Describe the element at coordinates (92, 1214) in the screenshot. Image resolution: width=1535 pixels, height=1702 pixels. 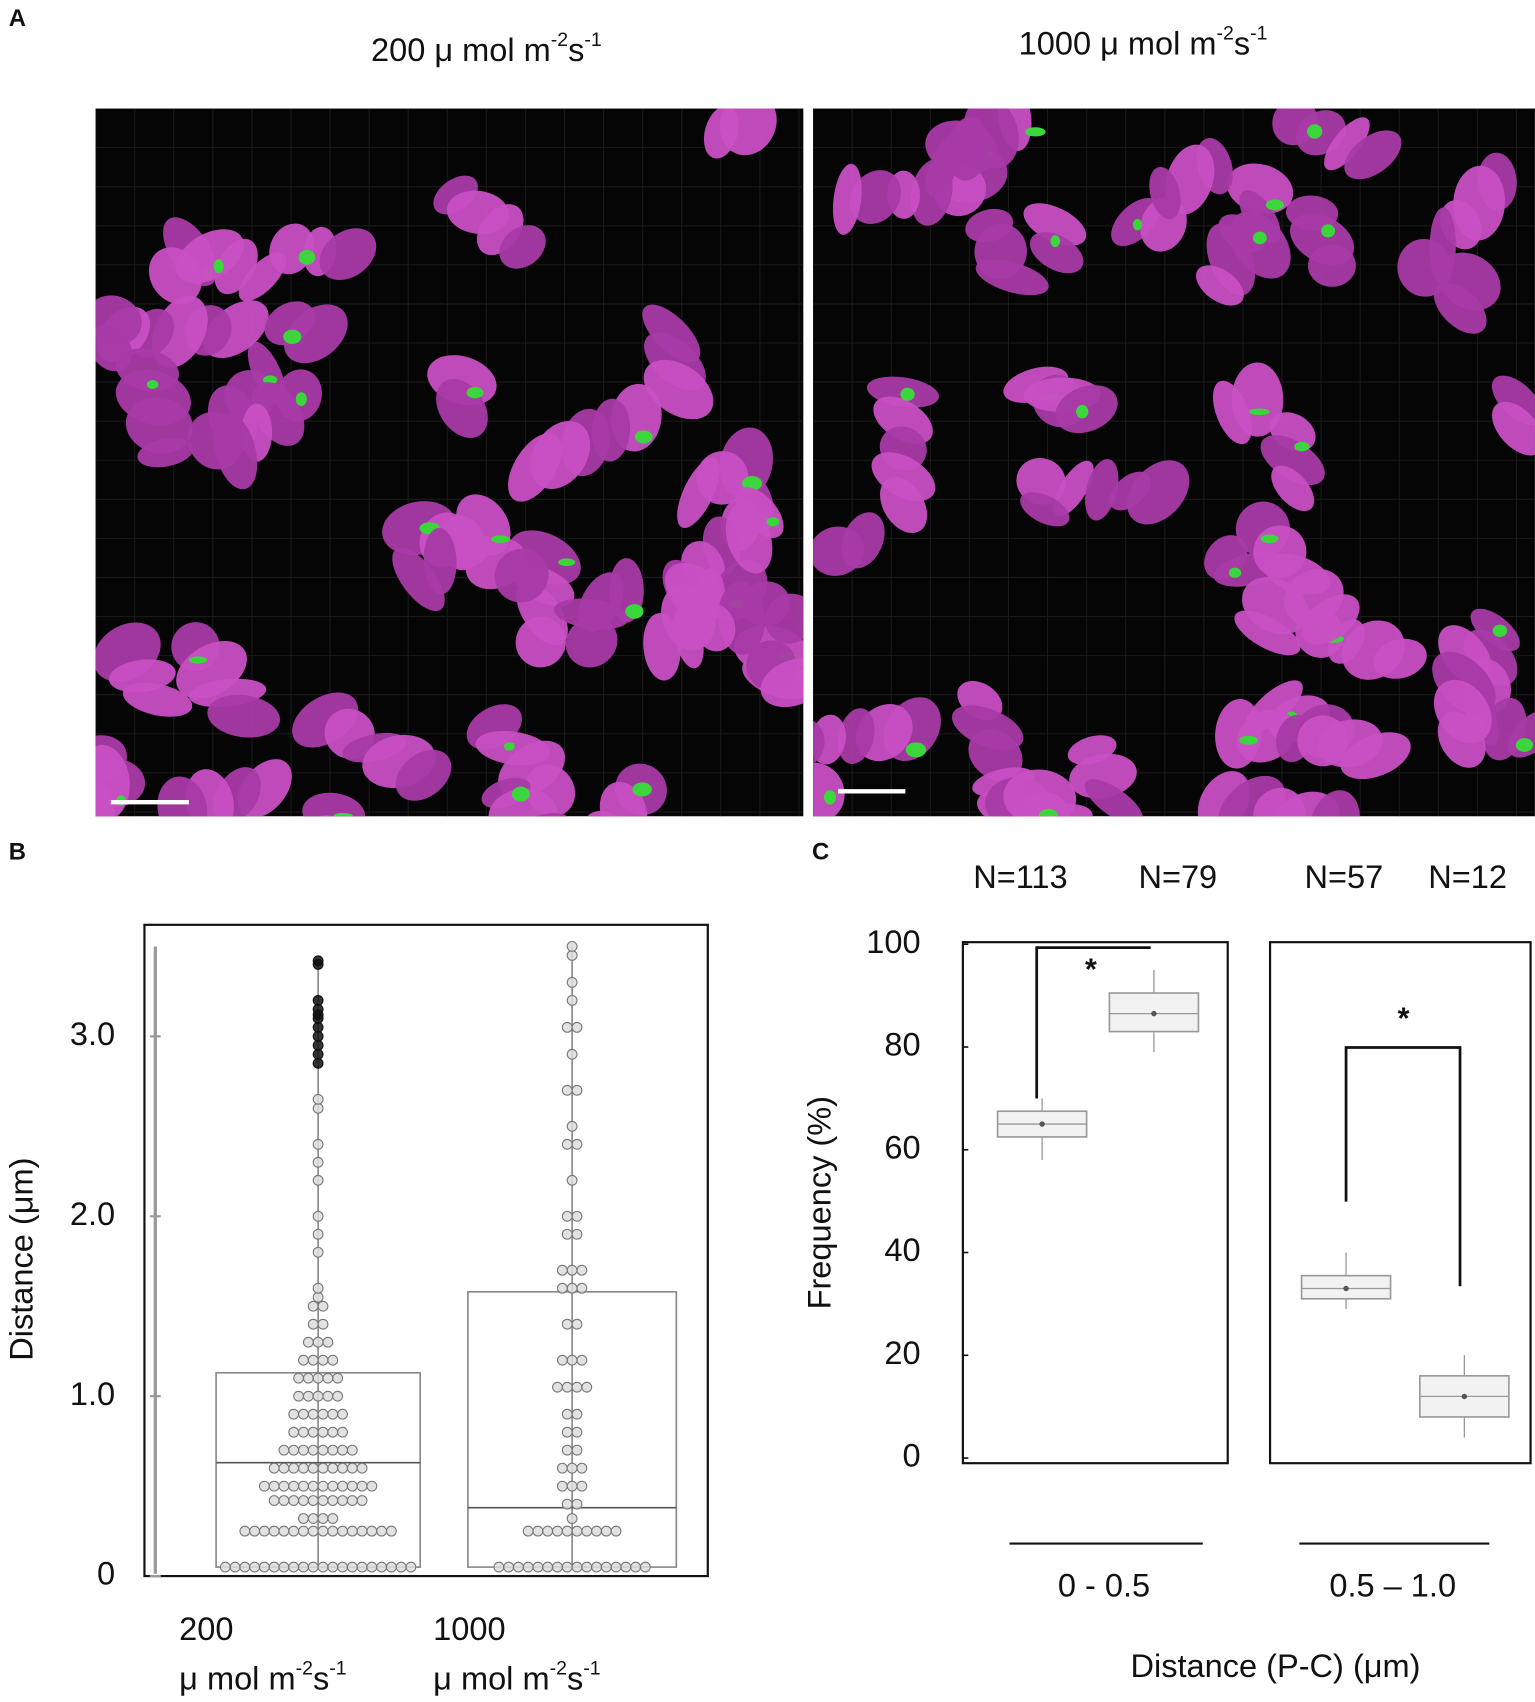
I see `y-tick-label: 2.0` at that location.